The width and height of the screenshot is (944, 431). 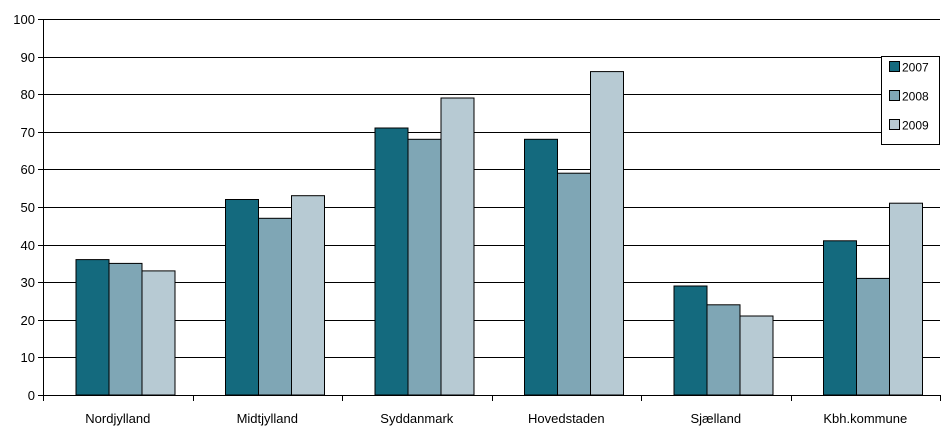 I want to click on x-category-label: Syddanmark, so click(x=416, y=418).